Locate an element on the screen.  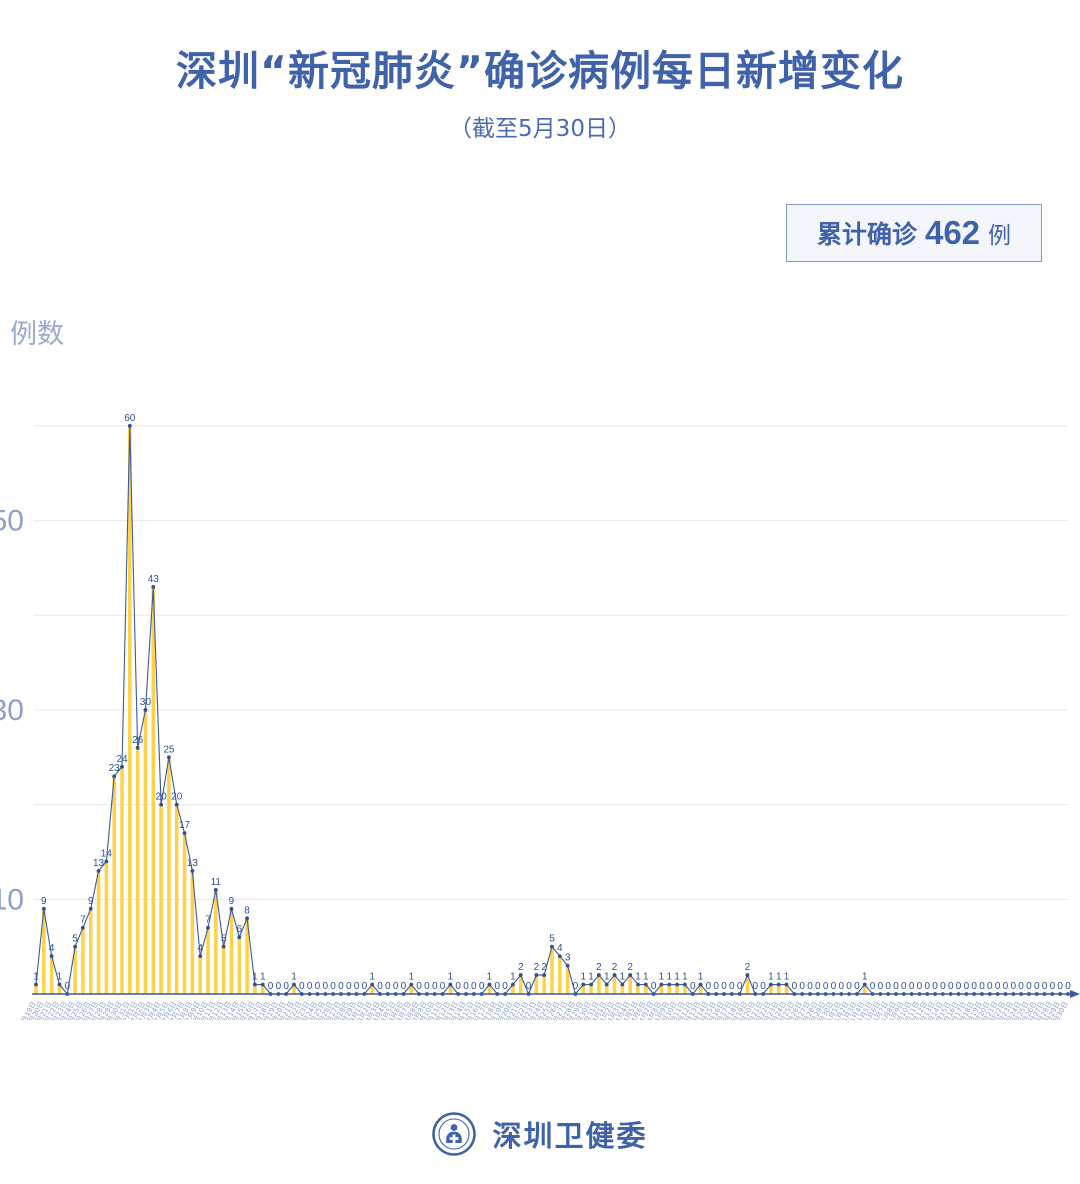
shenzhen-health-commission-logo-icon is located at coordinates (454, 1134).